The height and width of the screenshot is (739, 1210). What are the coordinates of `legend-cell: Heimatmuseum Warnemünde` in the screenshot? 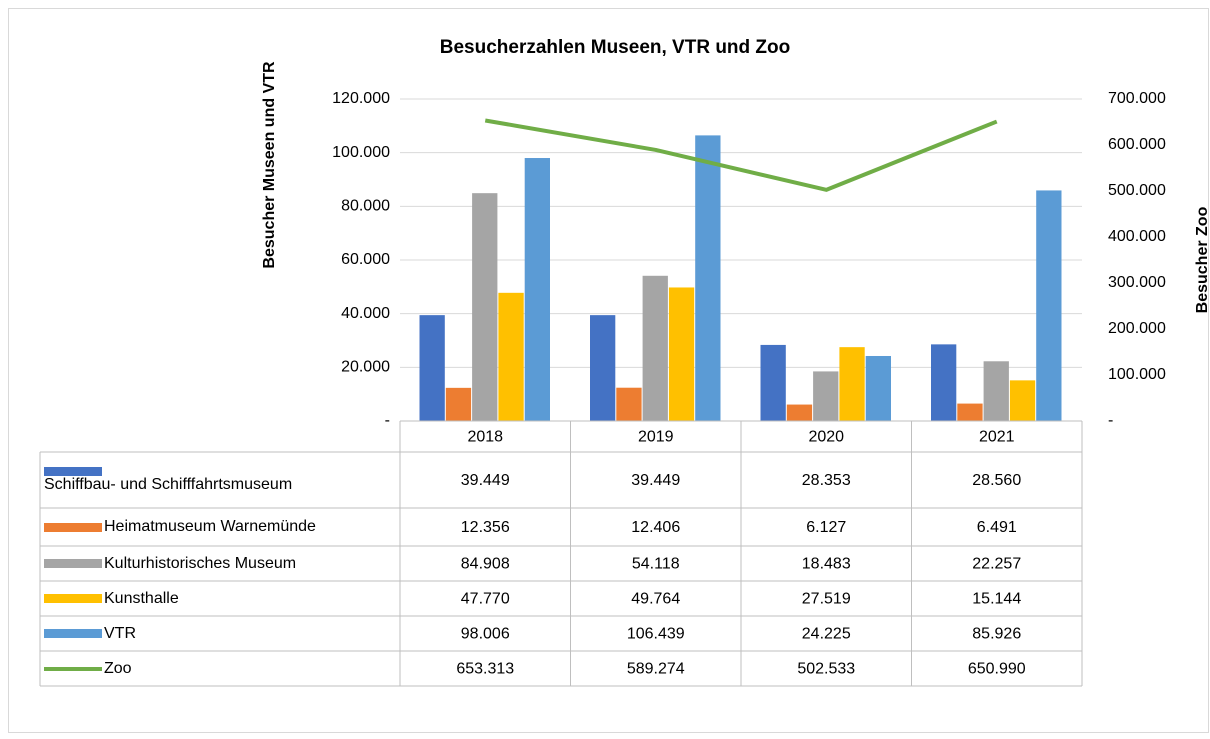 It's located at (220, 527).